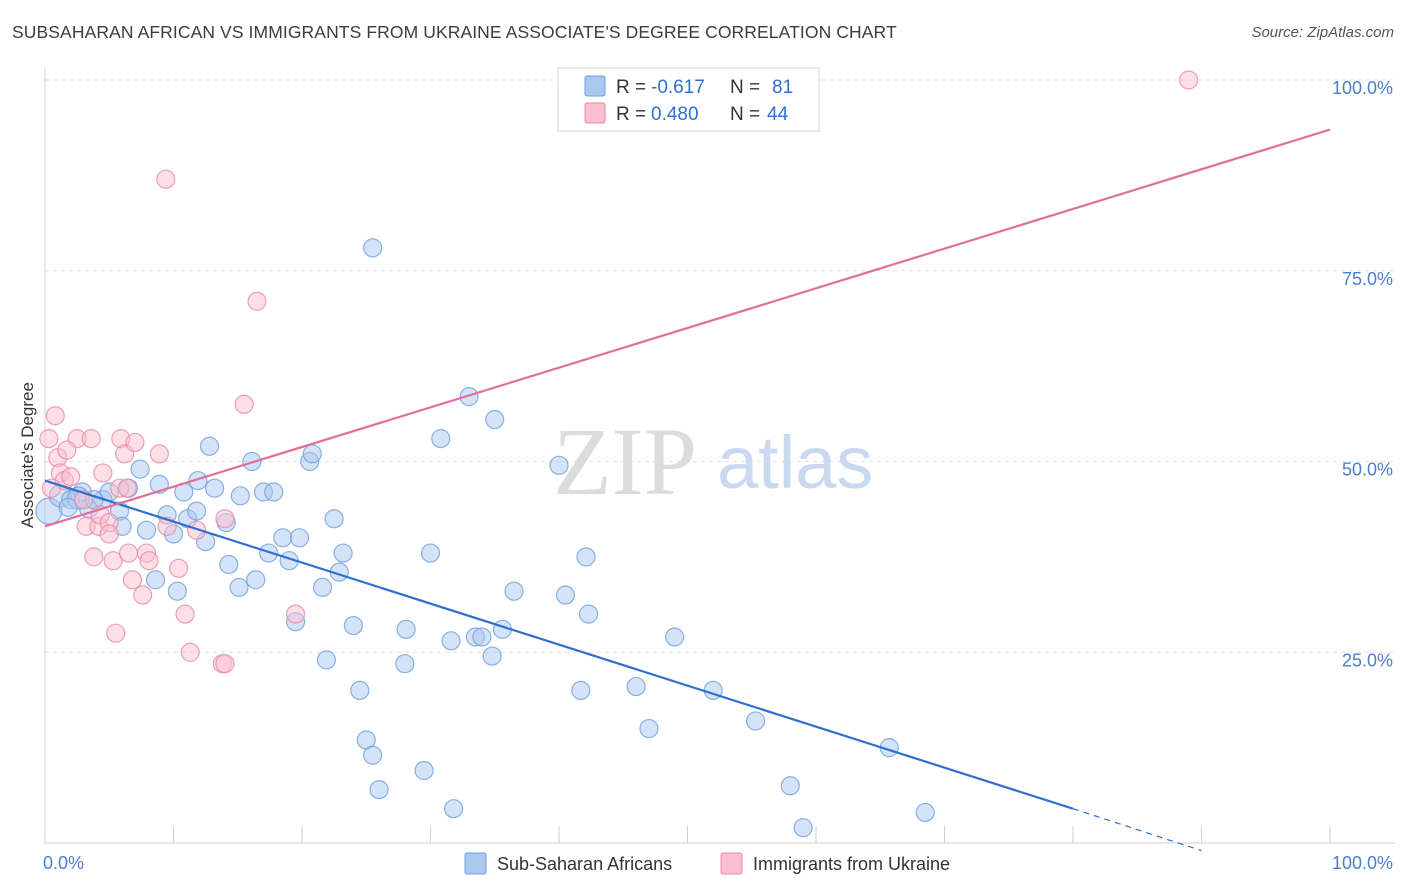 Image resolution: width=1406 pixels, height=892 pixels. I want to click on legend-r-value-ukraine: 0.480, so click(675, 114).